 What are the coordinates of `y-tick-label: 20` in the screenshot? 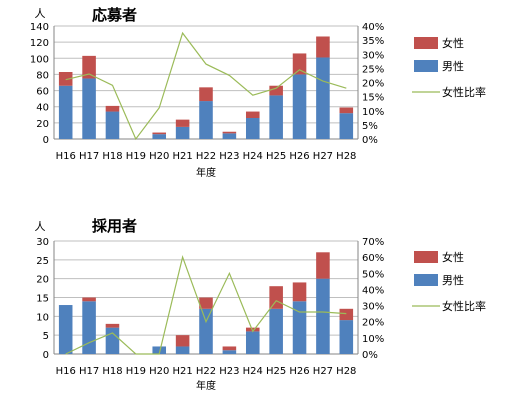 It's located at (42, 124).